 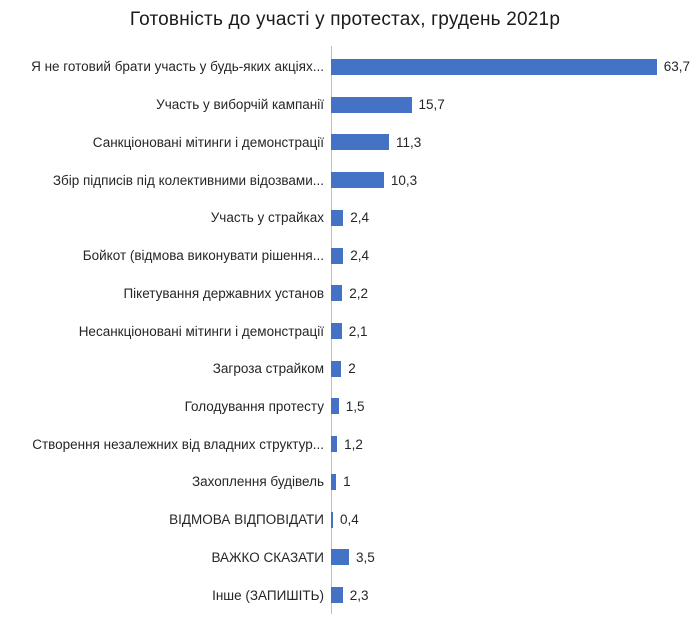 What do you see at coordinates (510, 444) in the screenshot?
I see `bar-area: 1,2` at bounding box center [510, 444].